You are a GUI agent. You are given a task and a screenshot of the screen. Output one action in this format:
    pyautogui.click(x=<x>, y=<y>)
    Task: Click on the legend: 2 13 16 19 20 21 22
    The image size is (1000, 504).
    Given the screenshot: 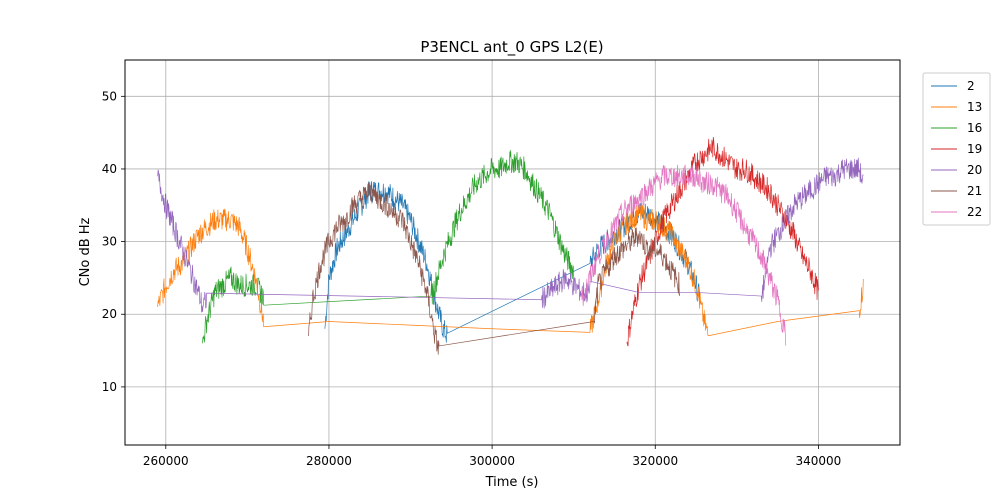 What is the action you would take?
    pyautogui.click(x=956, y=149)
    